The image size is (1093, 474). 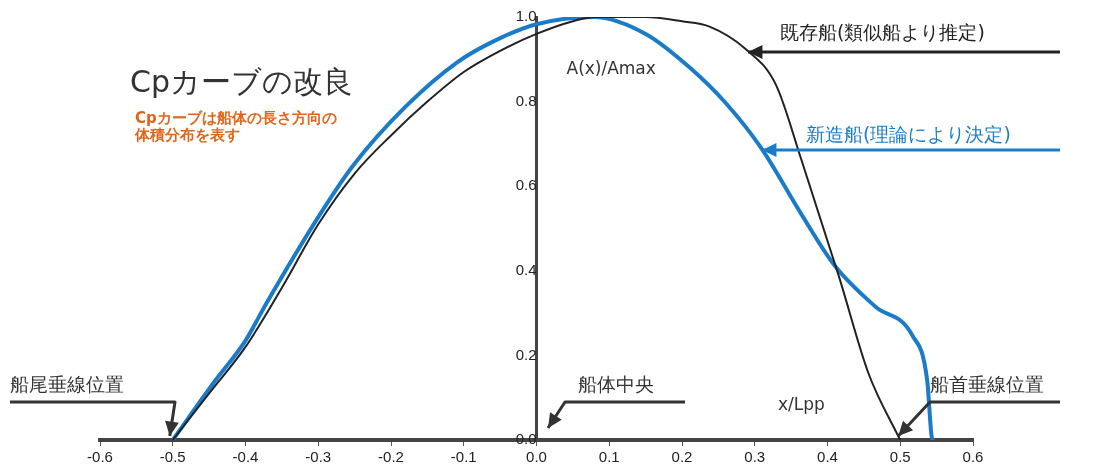 I want to click on annotation: 船体中央, so click(x=616, y=384).